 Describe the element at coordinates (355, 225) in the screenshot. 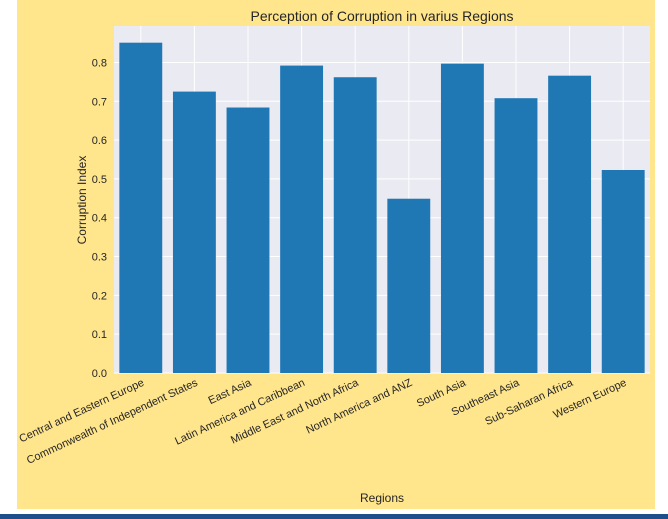

I see `bar-middle-east-and-north-africa` at that location.